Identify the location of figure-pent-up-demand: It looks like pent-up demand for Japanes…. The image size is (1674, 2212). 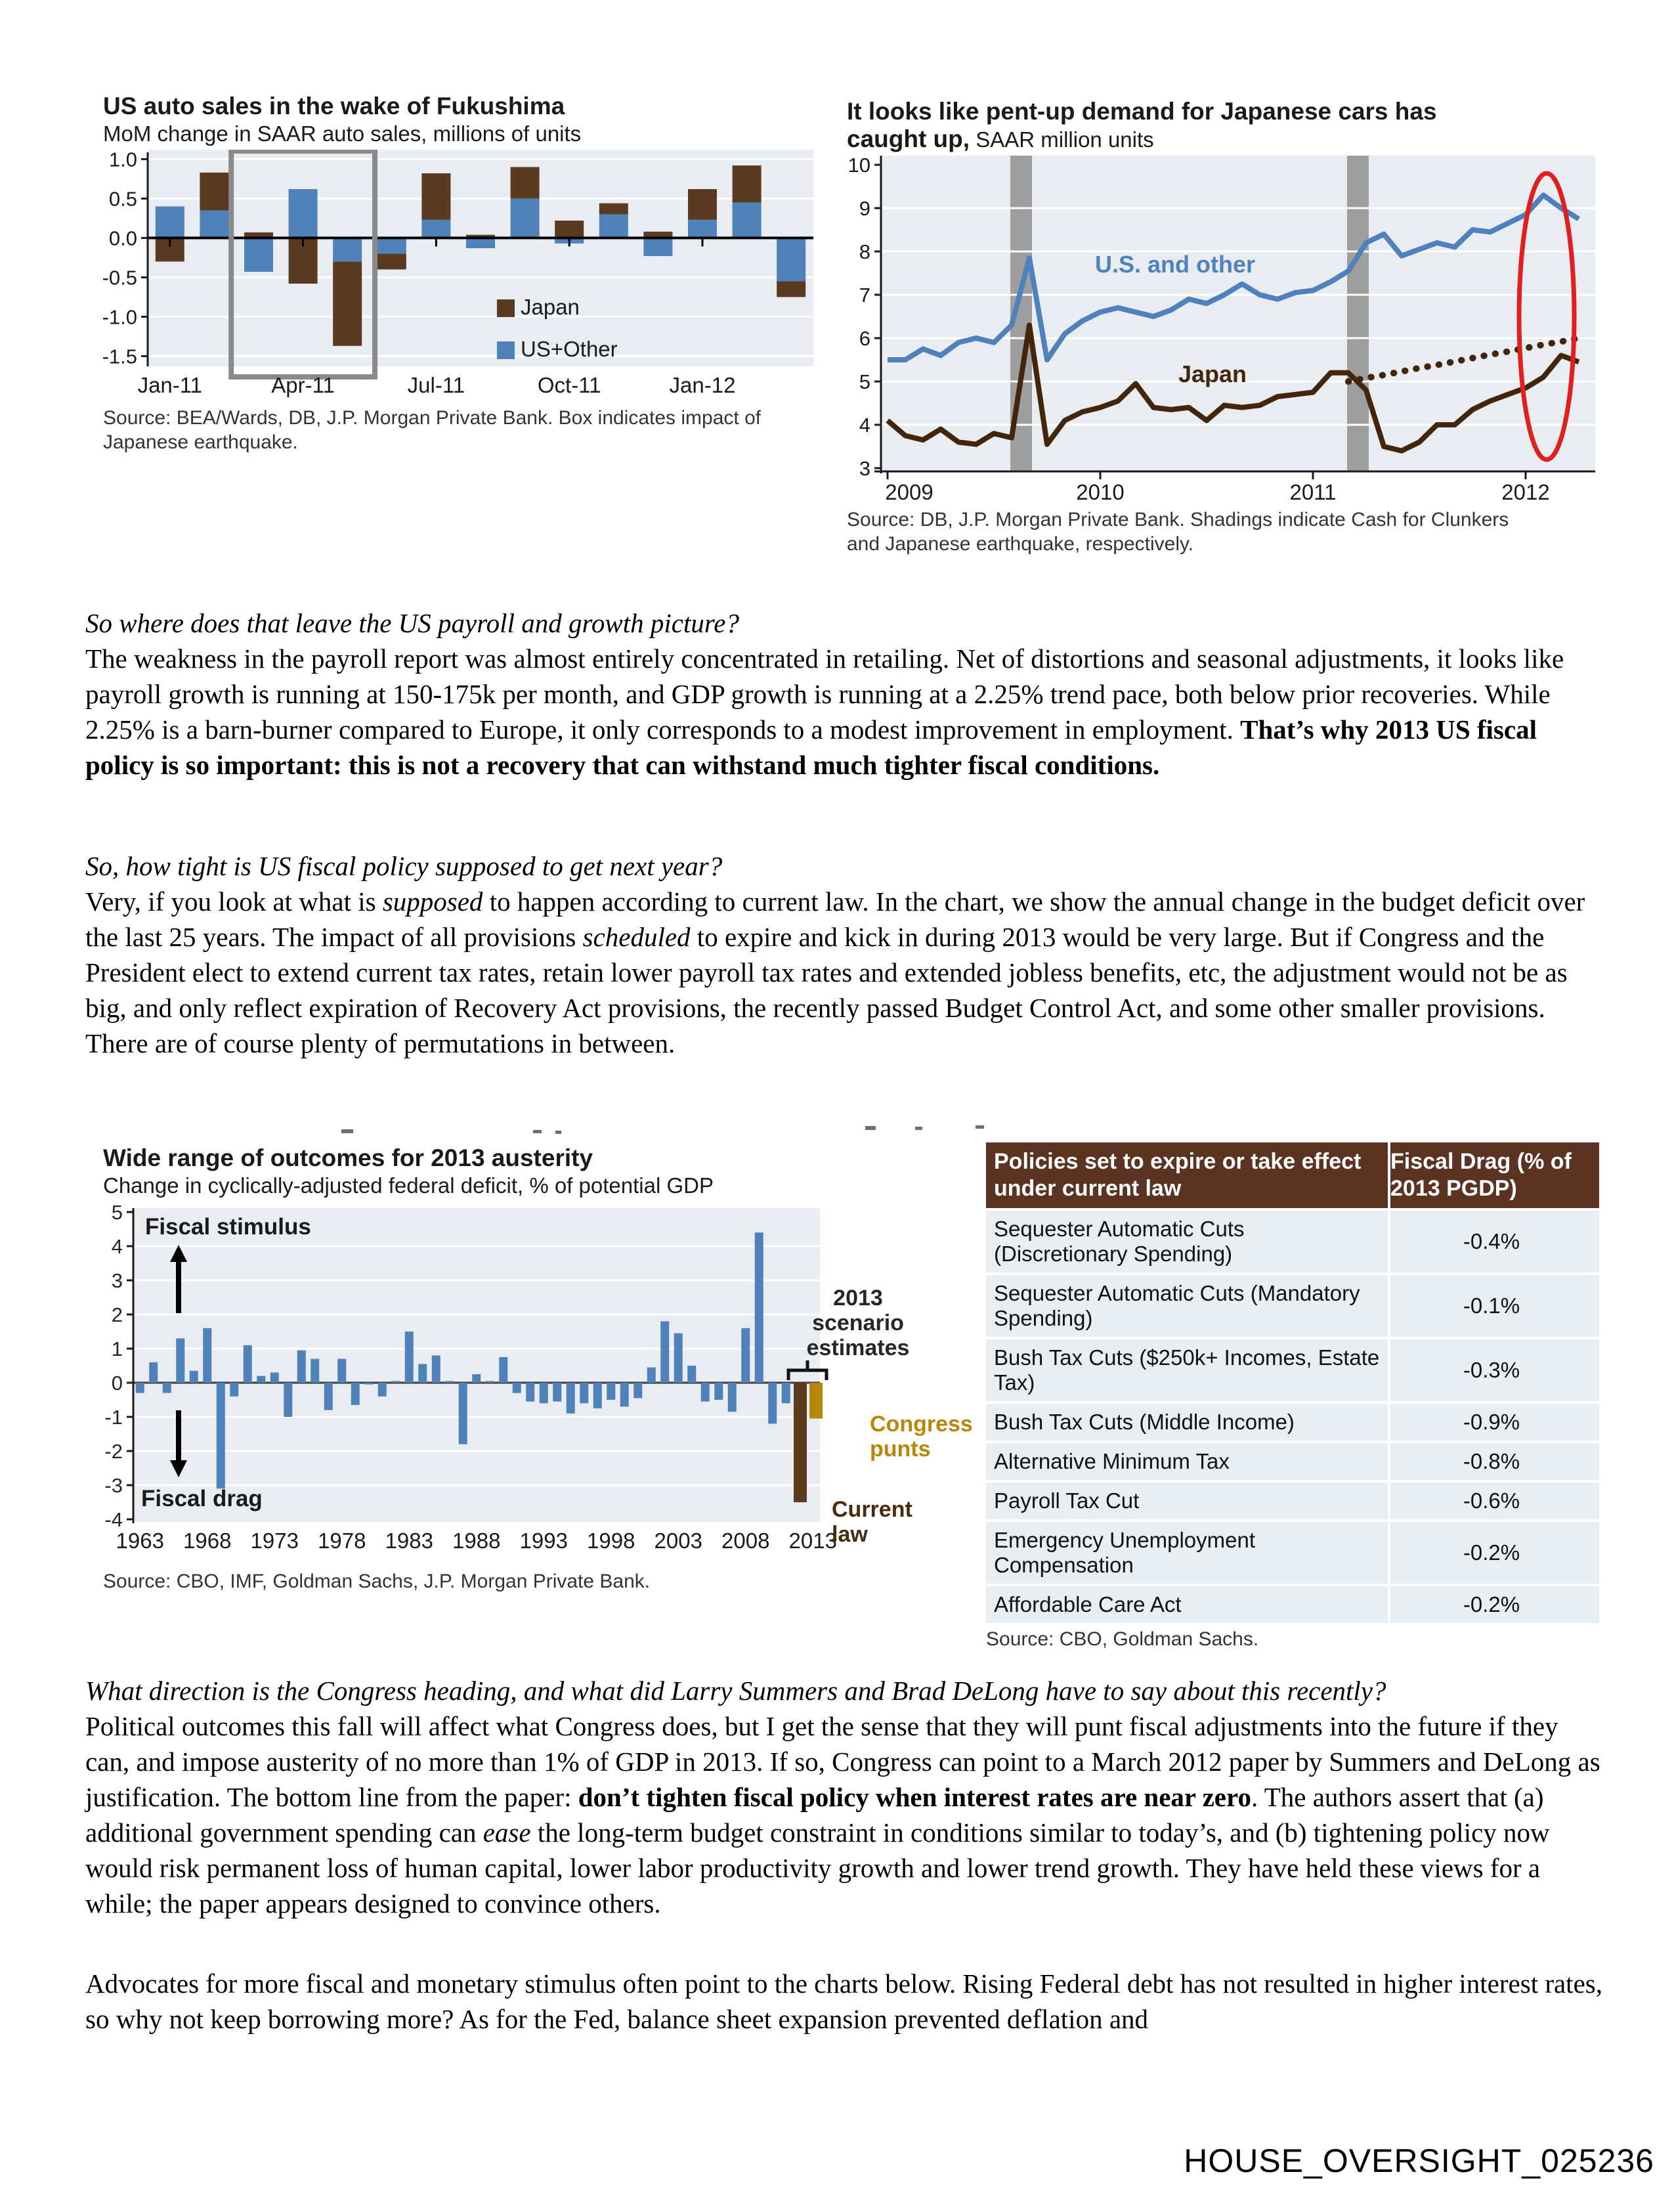
(1227, 326).